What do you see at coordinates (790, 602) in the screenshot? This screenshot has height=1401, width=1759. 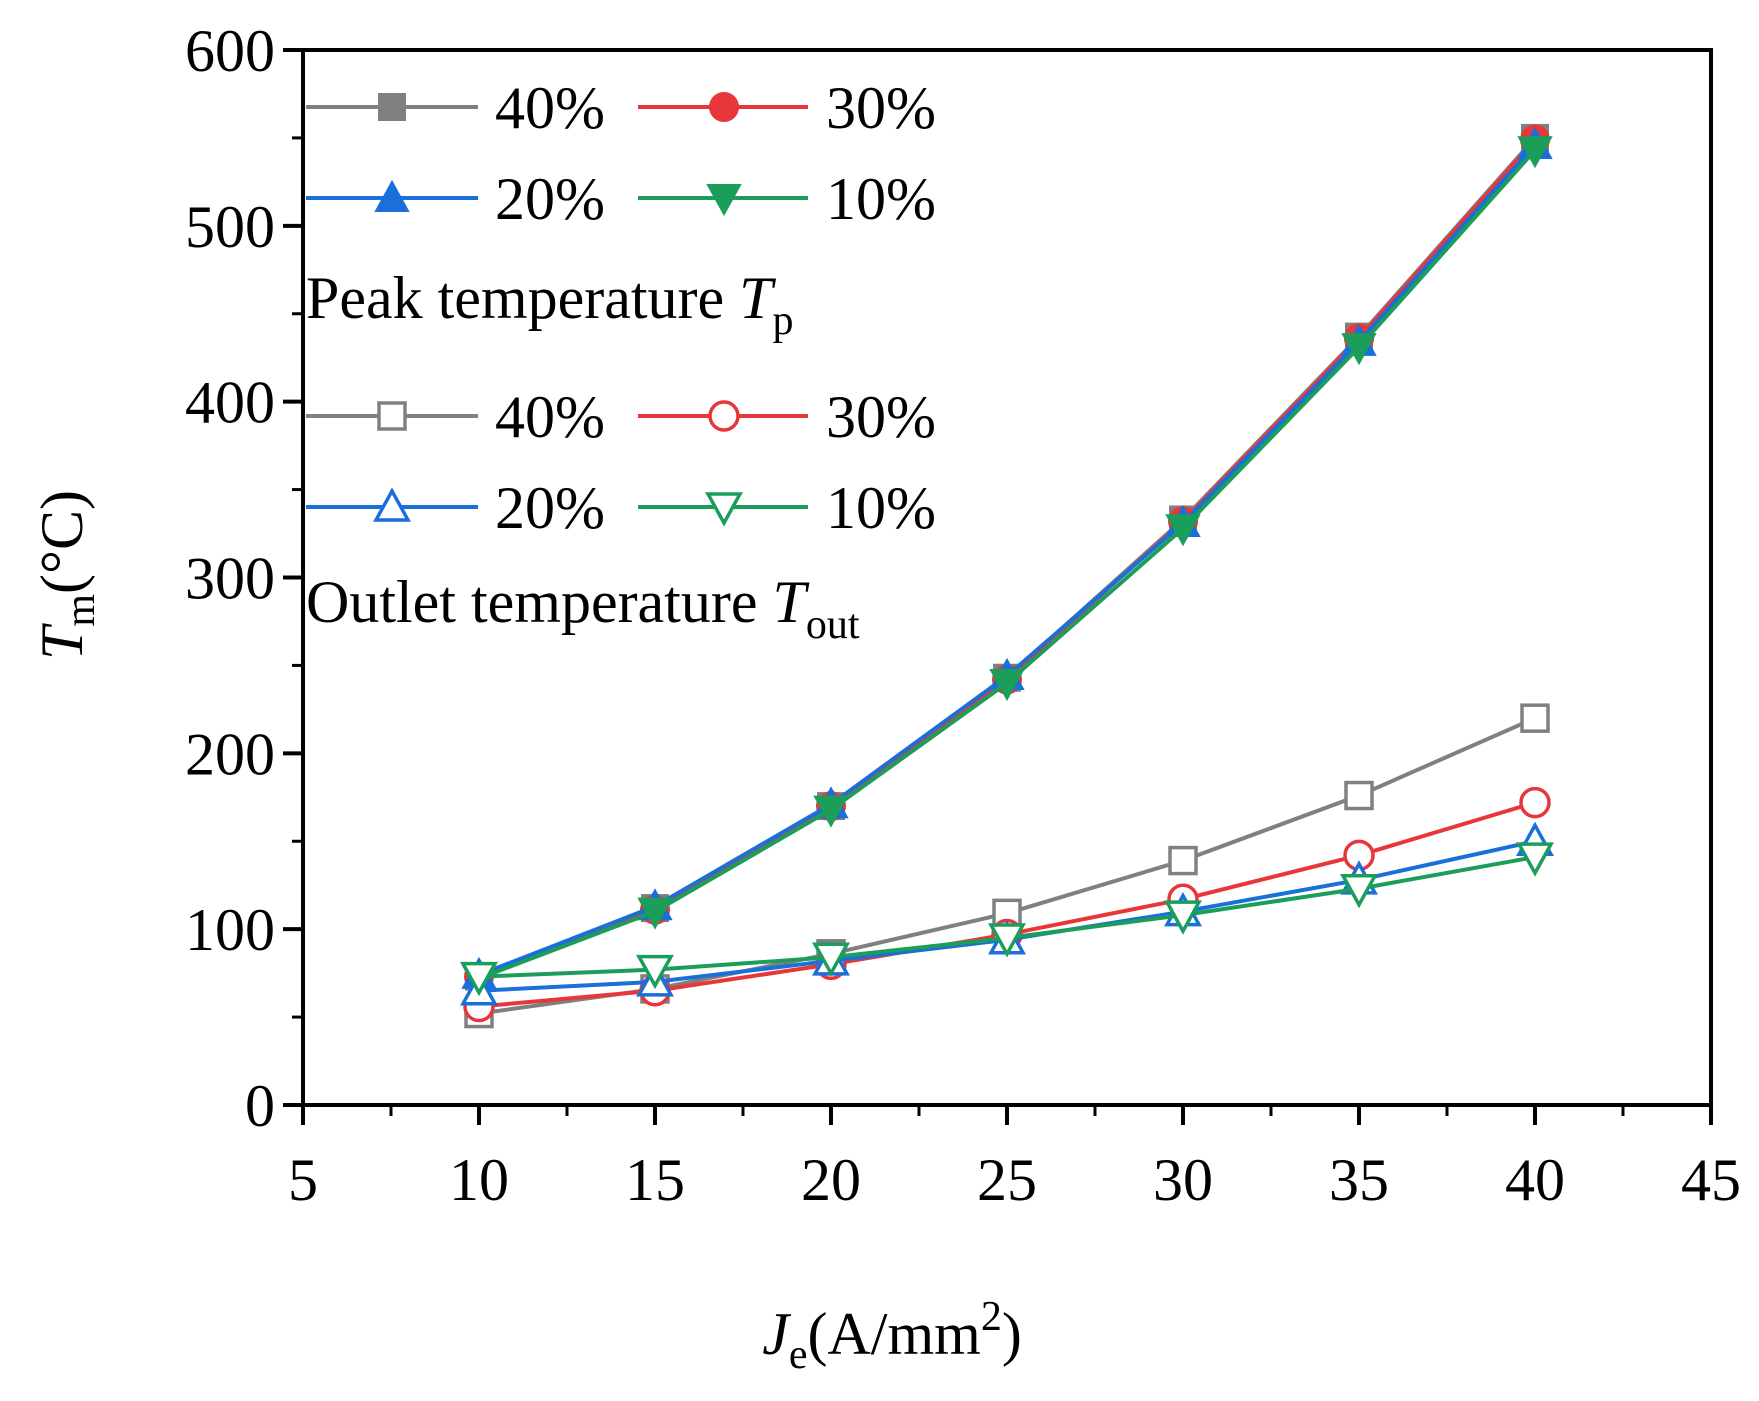 I see `legend-title-outlet-symbol: T` at bounding box center [790, 602].